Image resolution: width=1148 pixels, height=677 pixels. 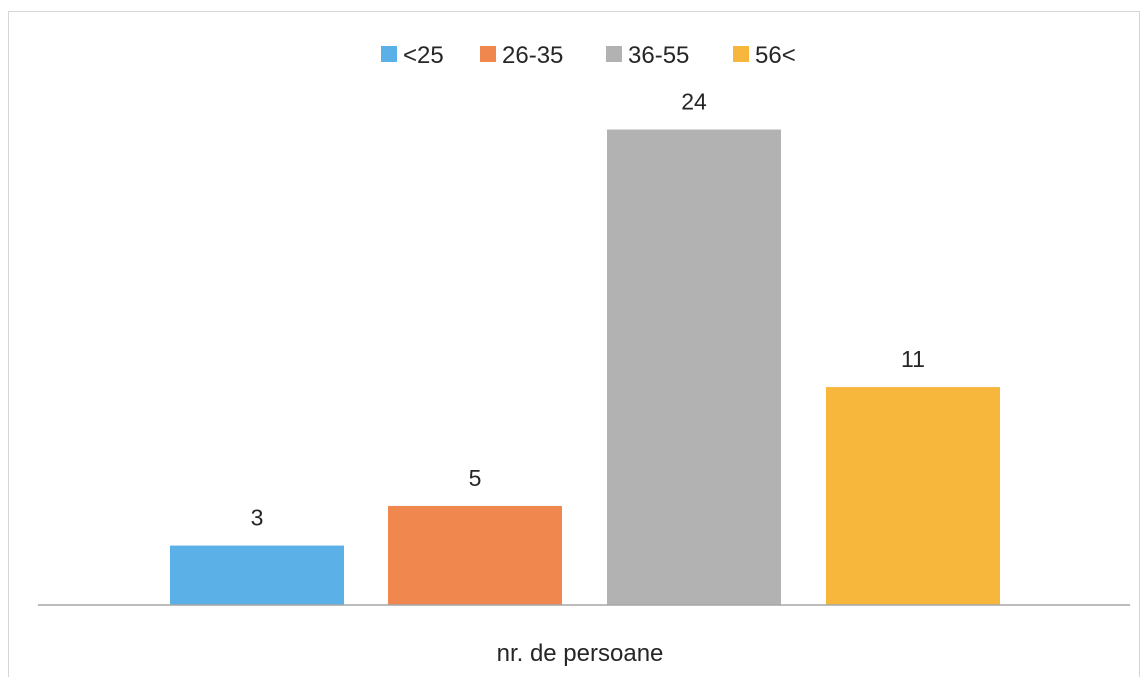 I want to click on data-label-36-55: 24, so click(x=694, y=102).